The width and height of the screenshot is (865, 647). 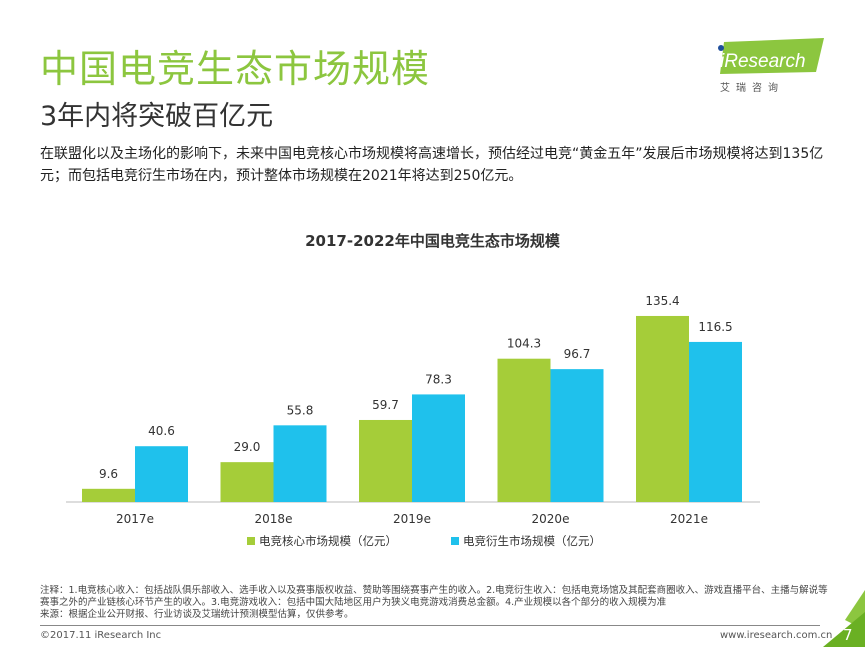 What do you see at coordinates (763, 61) in the screenshot?
I see `svg-text: iResearch` at bounding box center [763, 61].